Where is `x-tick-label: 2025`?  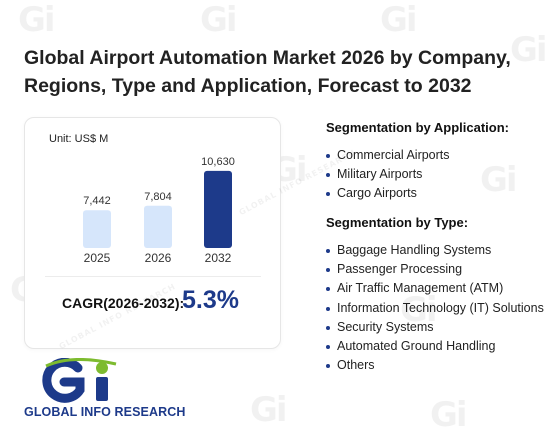 x-tick-label: 2025 is located at coordinates (97, 258).